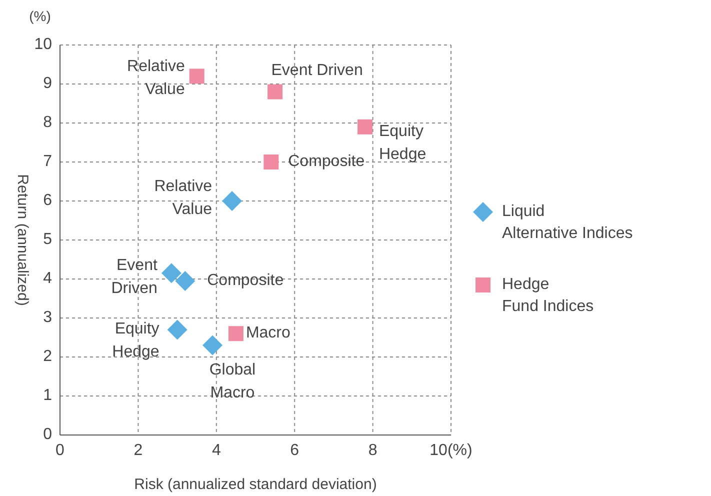 This screenshot has height=496, width=711. I want to click on x-tick-label: 8, so click(373, 450).